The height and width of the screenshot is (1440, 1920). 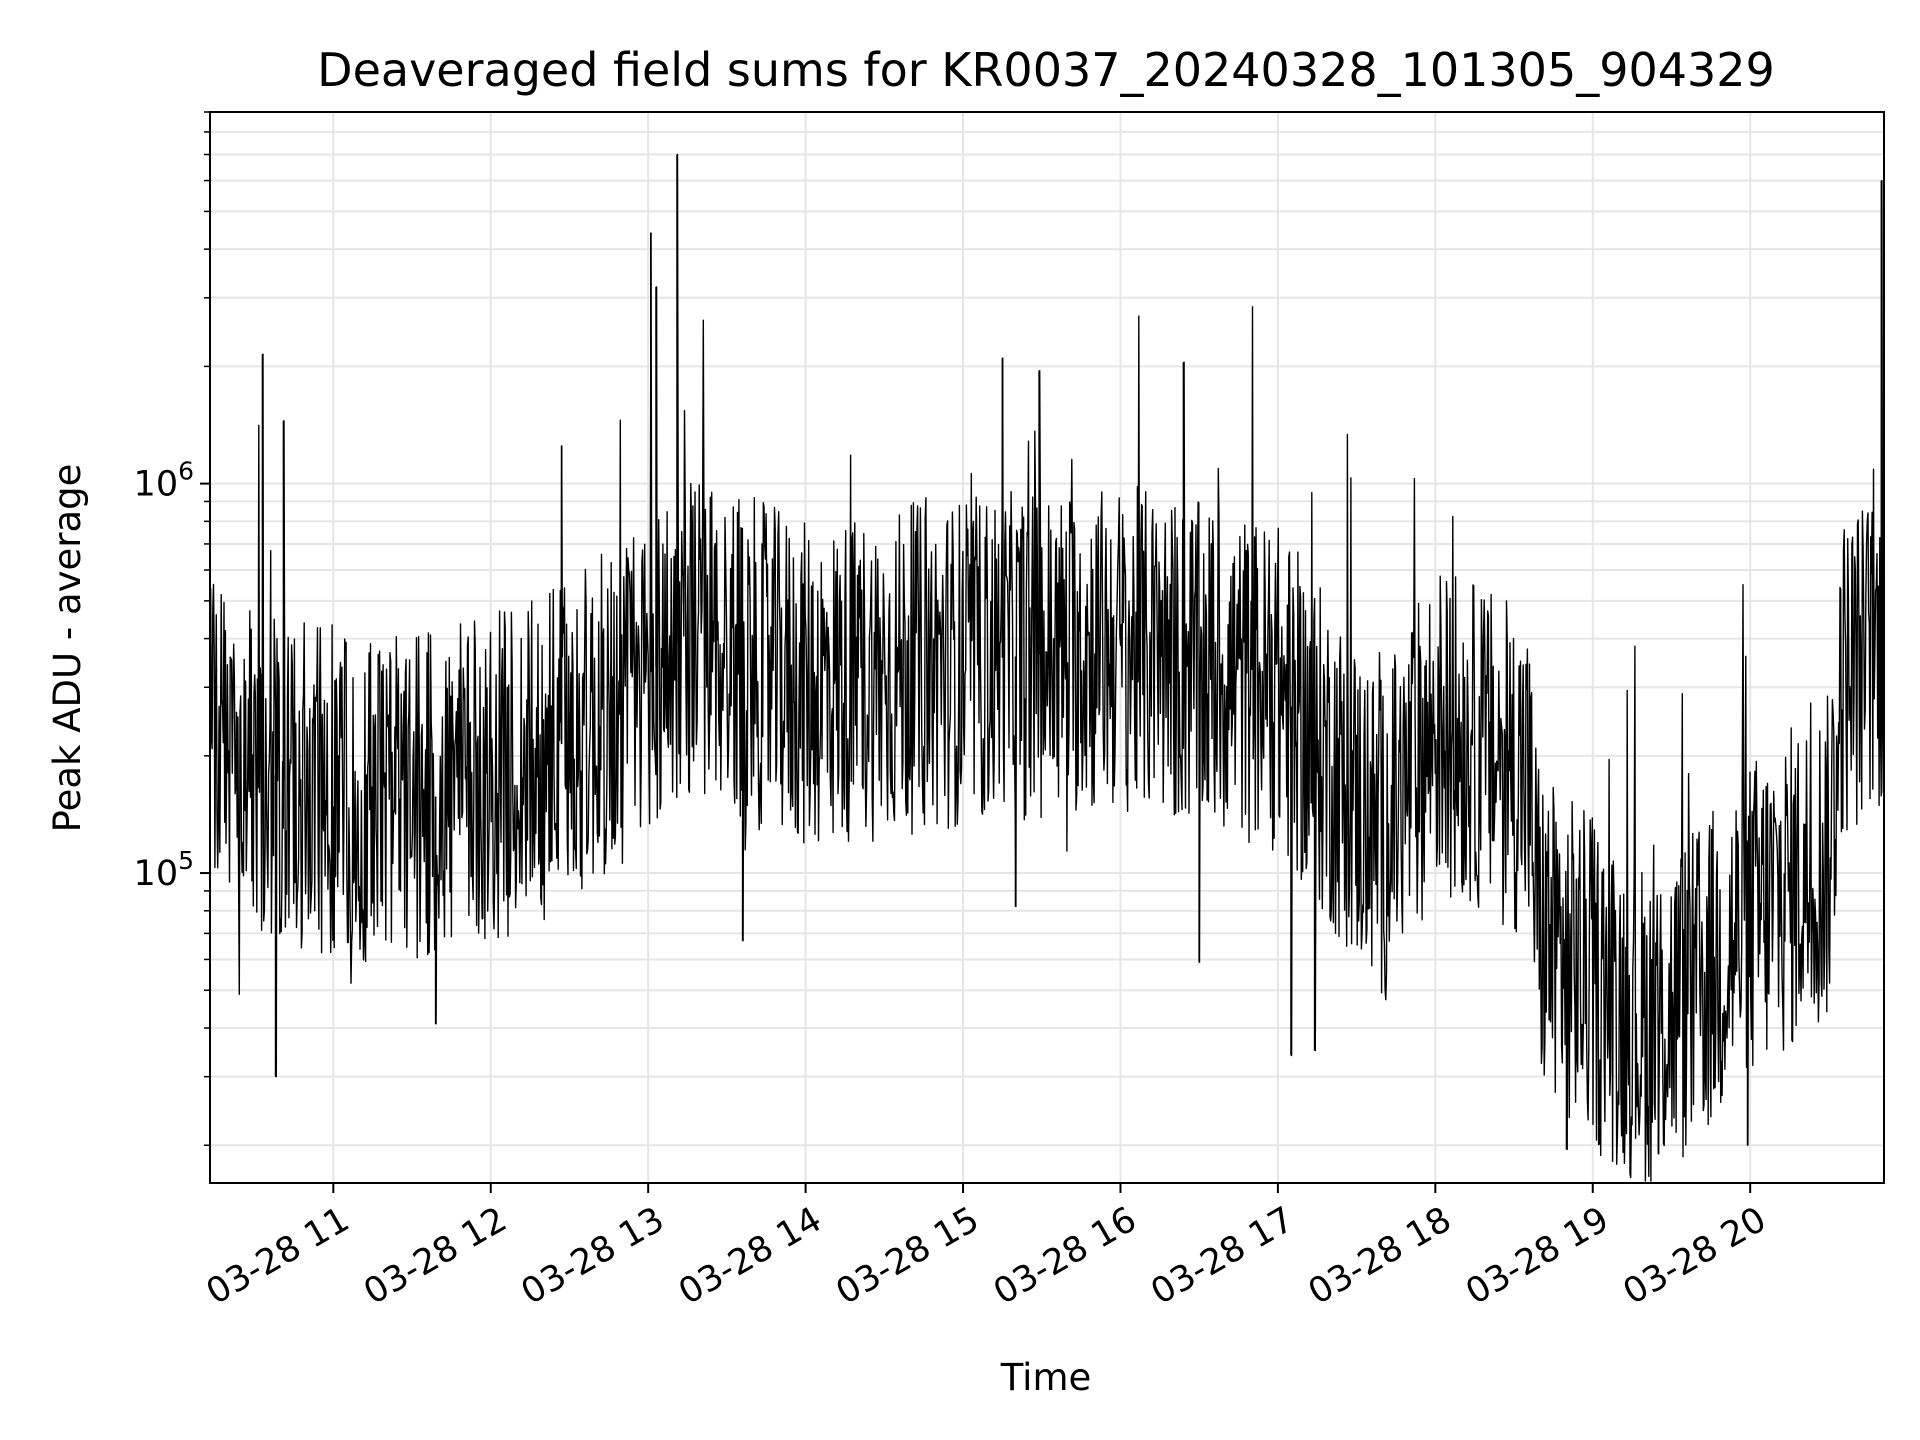 I want to click on x-axis-label: Time, so click(x=1046, y=1377).